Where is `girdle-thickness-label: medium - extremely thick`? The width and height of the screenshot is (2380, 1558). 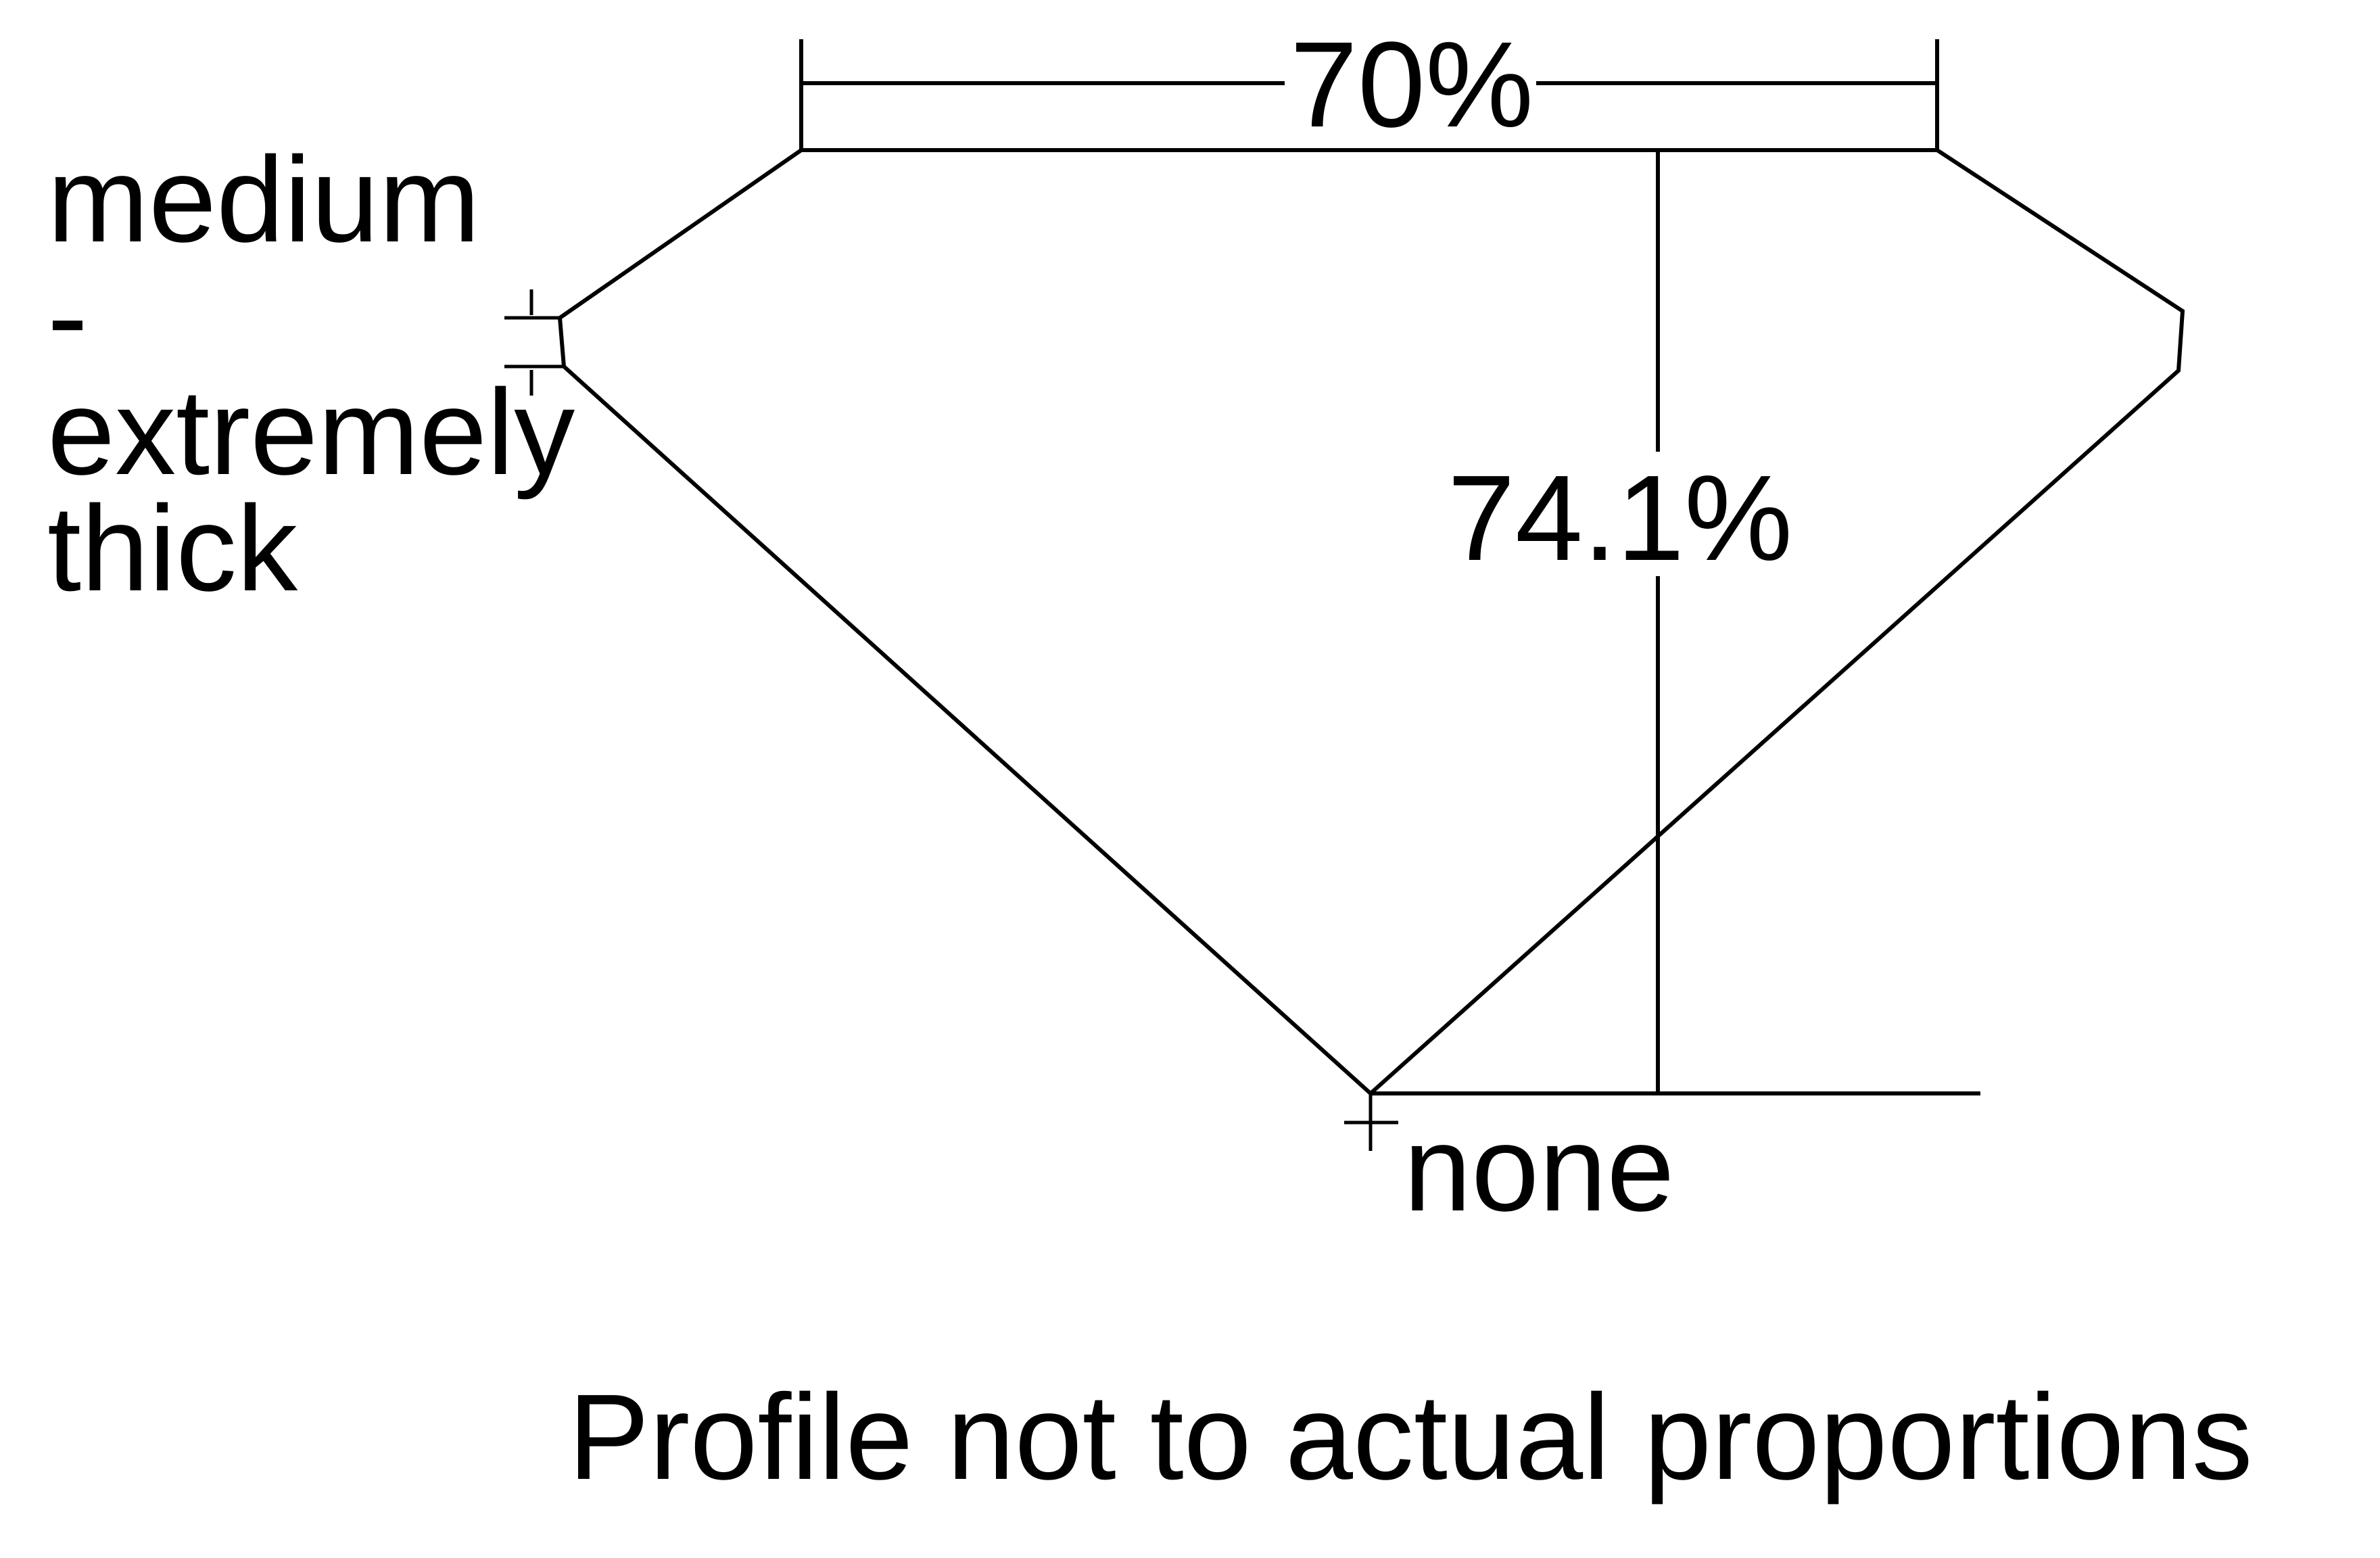 girdle-thickness-label: medium - extremely thick is located at coordinates (311, 375).